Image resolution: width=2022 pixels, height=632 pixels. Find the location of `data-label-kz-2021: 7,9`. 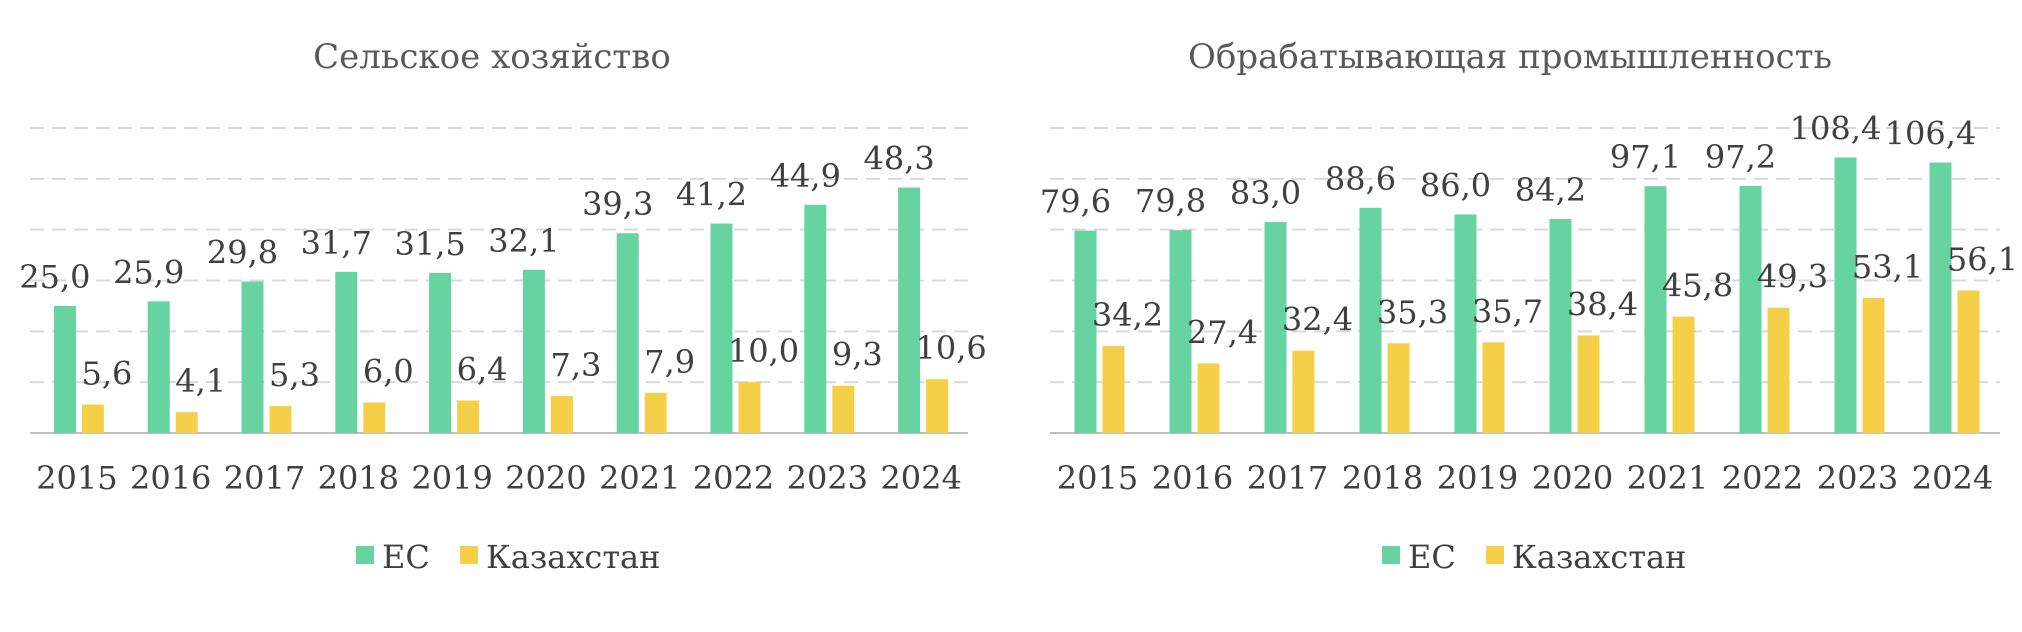

data-label-kz-2021: 7,9 is located at coordinates (669, 362).